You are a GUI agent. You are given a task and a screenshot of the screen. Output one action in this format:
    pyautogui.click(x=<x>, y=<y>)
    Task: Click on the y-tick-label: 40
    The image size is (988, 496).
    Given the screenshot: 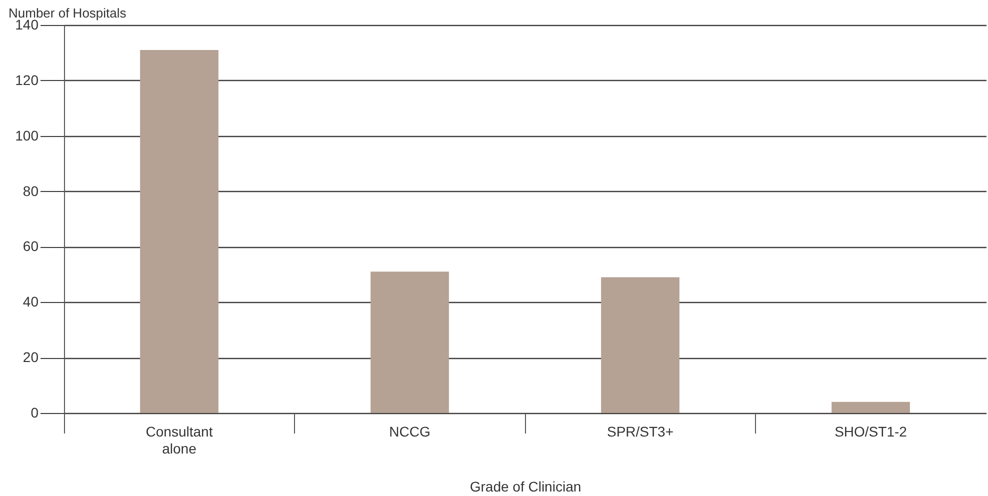 What is the action you would take?
    pyautogui.click(x=30, y=302)
    